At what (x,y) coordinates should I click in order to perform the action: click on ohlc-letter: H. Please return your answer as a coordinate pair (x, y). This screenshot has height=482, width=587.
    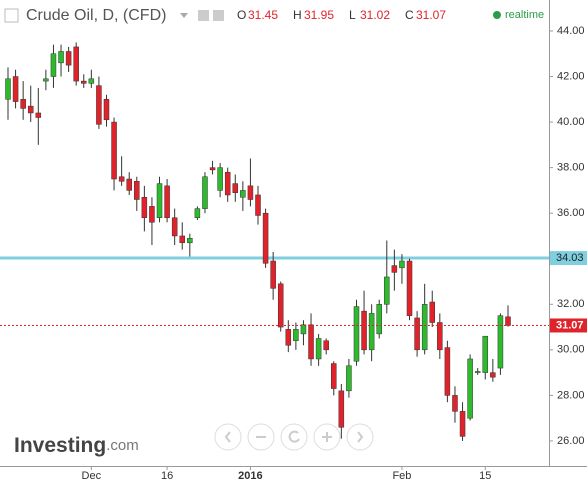
    Looking at the image, I should click on (297, 15).